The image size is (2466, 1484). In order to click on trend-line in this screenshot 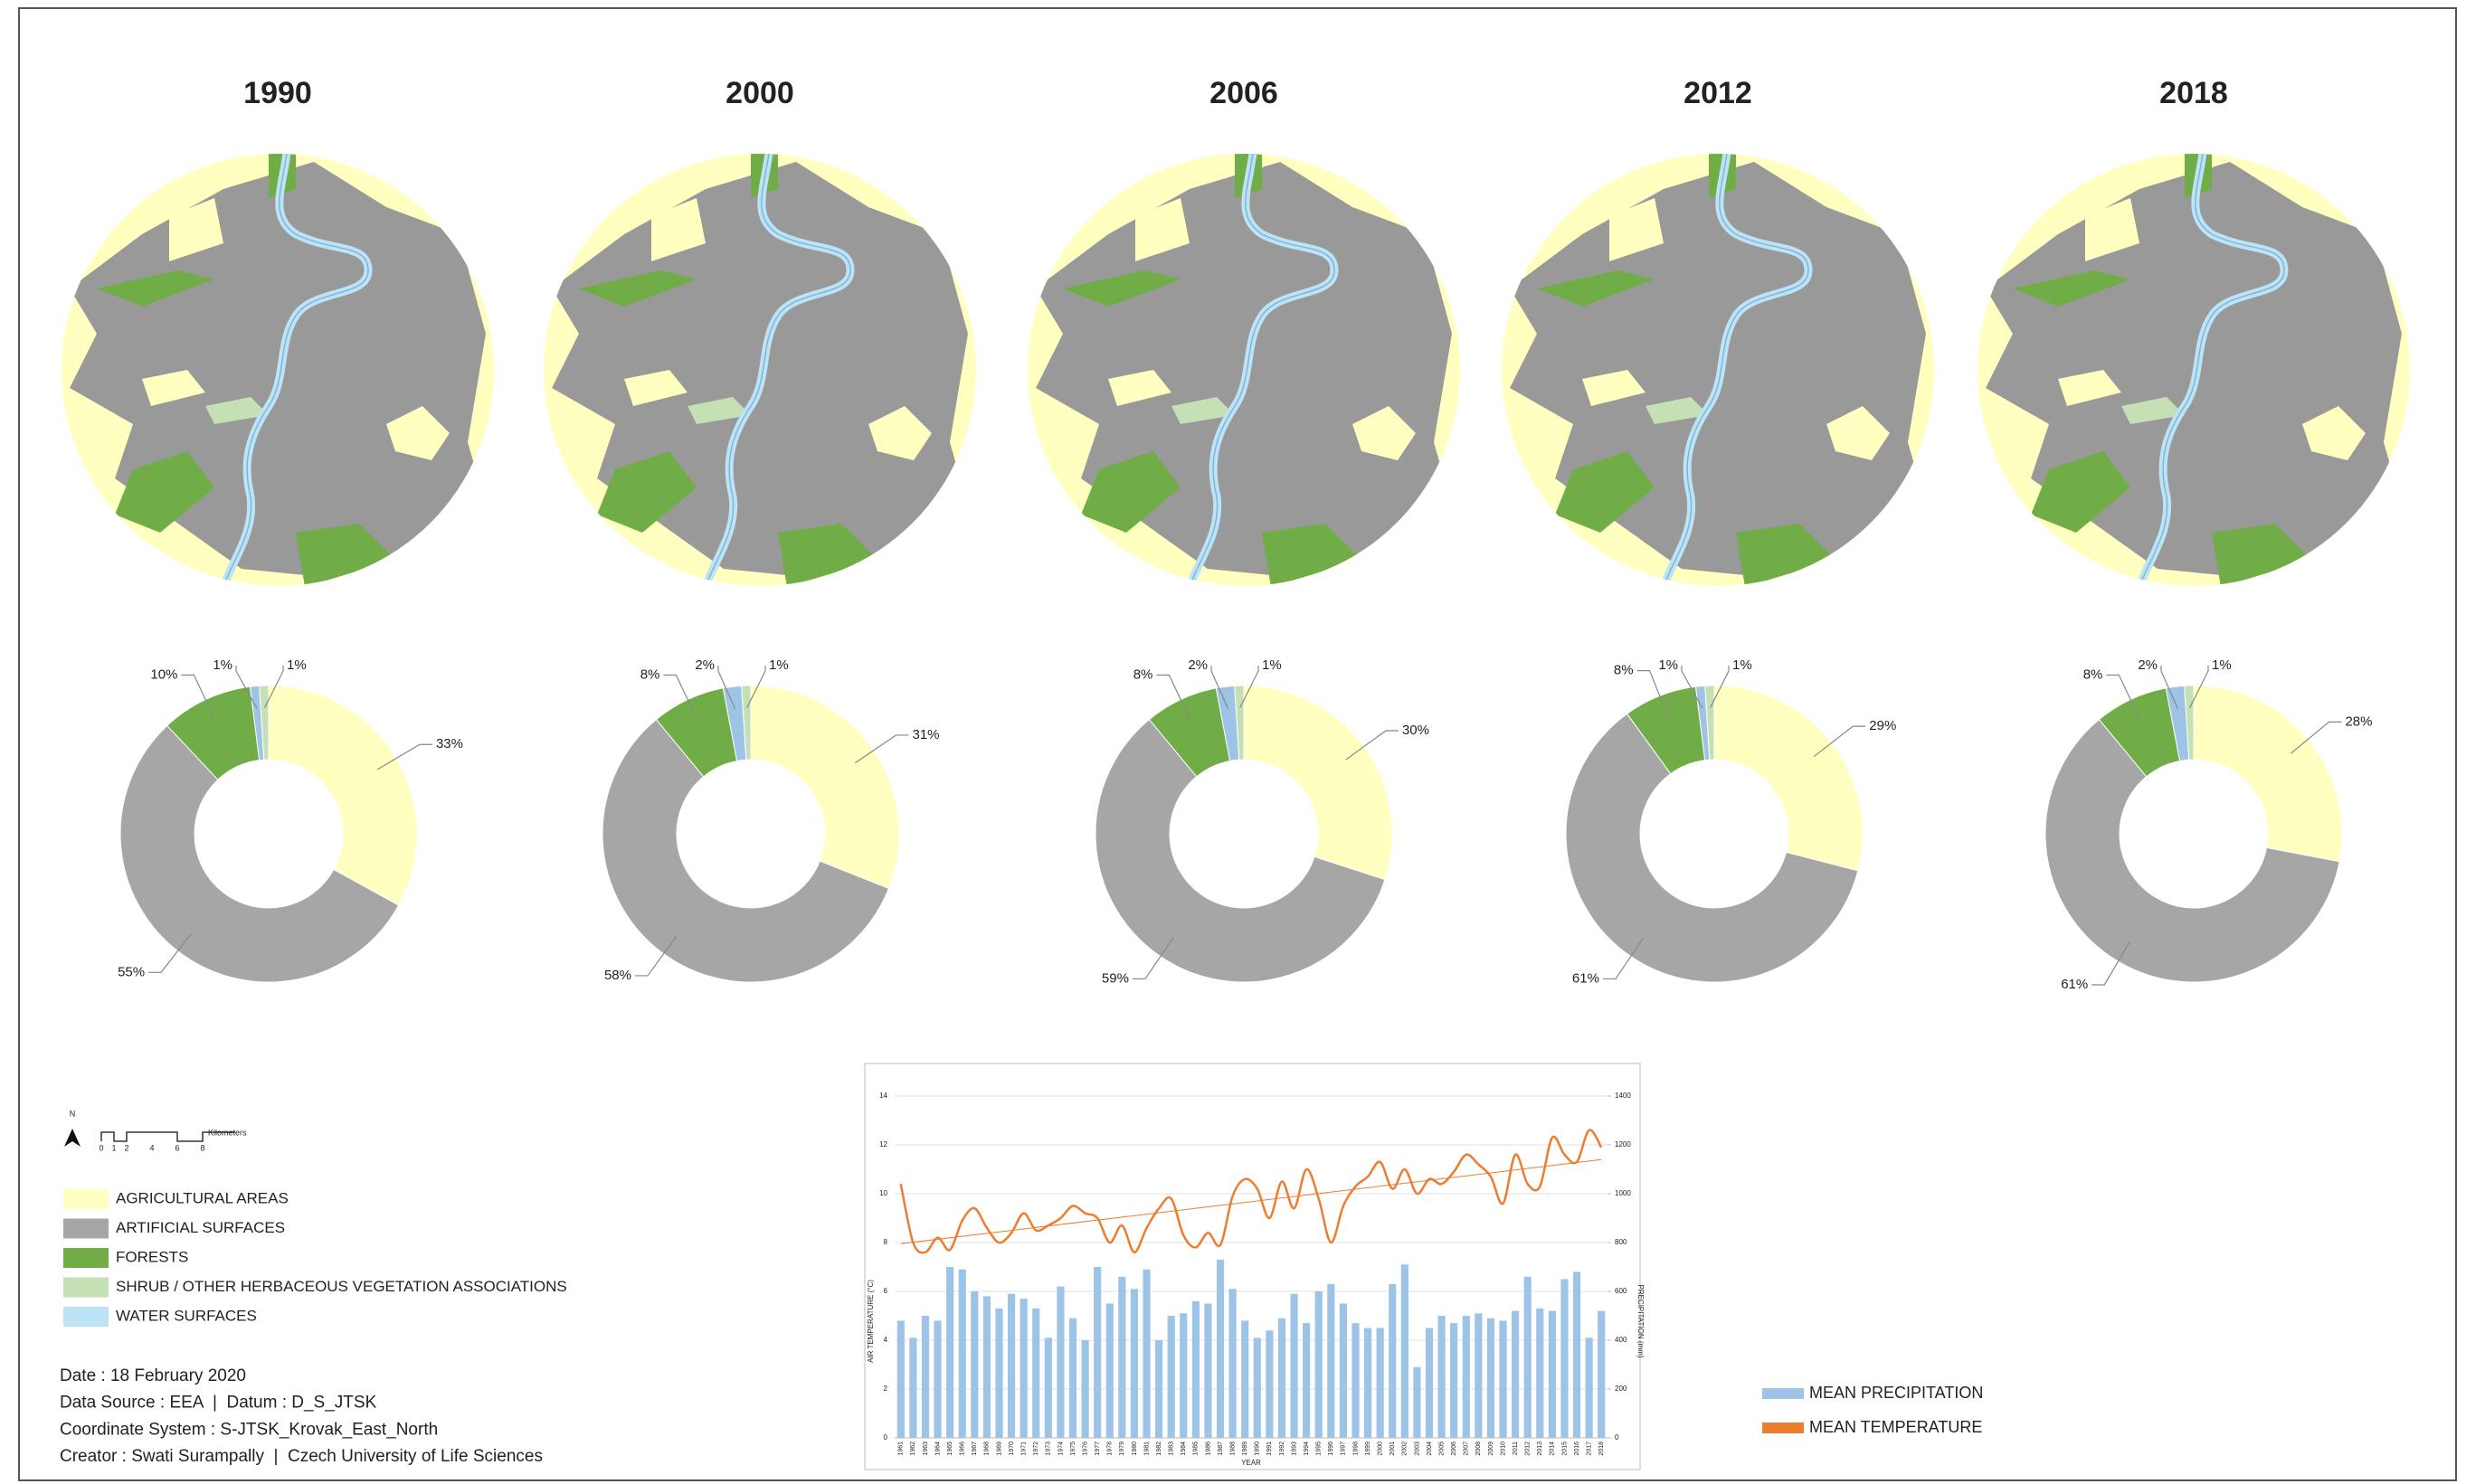, I will do `click(1251, 1201)`.